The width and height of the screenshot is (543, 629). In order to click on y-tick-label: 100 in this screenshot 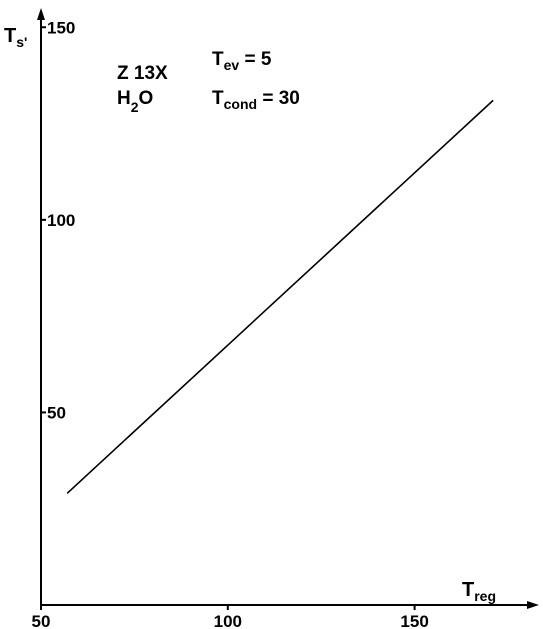, I will do `click(61, 220)`.